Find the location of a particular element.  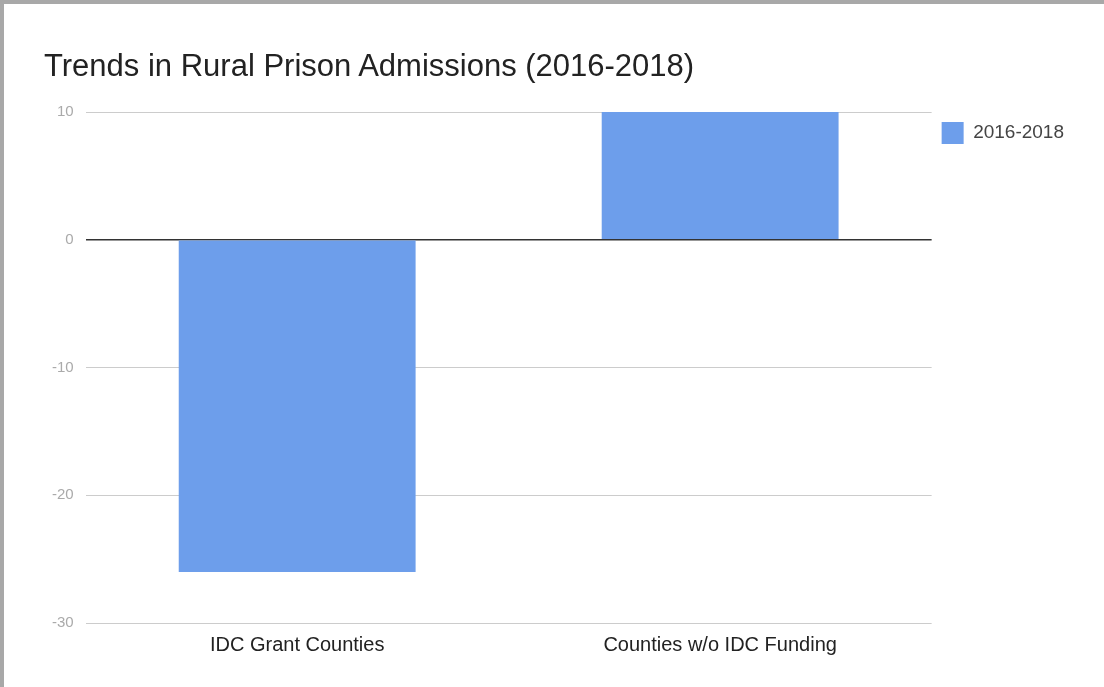

chart-title: Trends in Rural Prison Admissions (2016-2018) is located at coordinates (369, 66).